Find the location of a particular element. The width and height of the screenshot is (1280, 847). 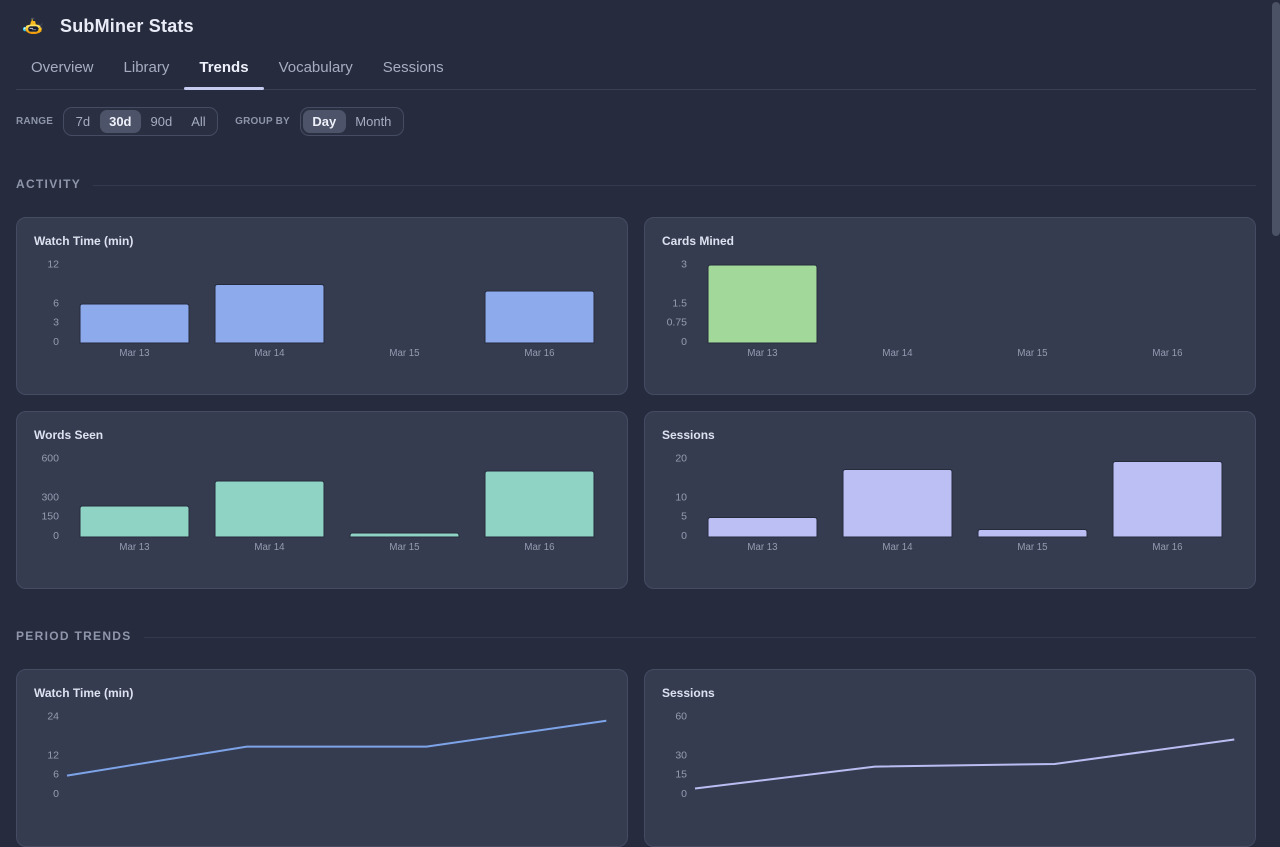

svg-text: 10 is located at coordinates (681, 497).